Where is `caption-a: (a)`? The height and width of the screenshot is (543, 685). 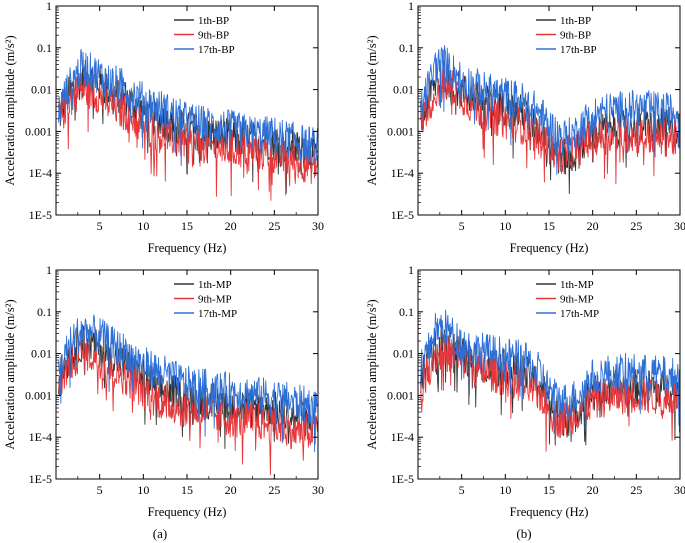 caption-a: (a) is located at coordinates (160, 533).